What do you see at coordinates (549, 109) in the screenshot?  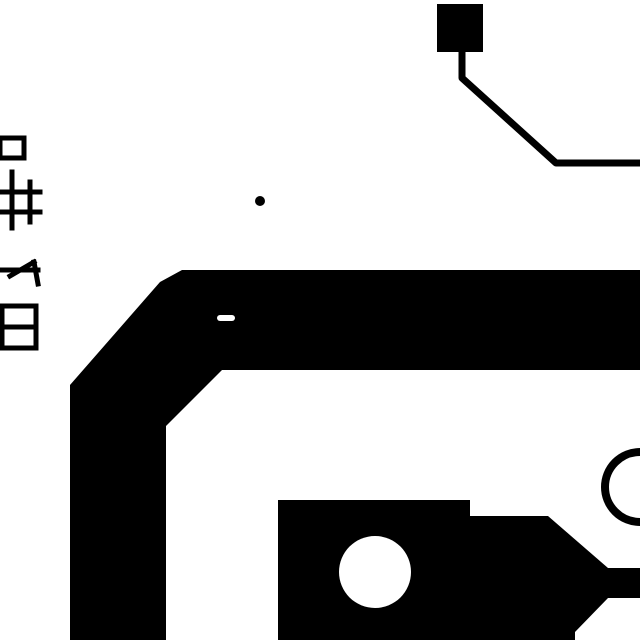 I see `thin-trace` at bounding box center [549, 109].